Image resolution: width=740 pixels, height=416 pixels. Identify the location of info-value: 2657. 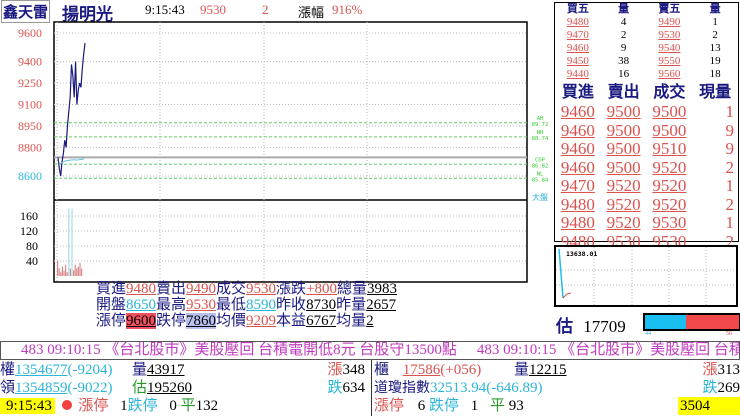
(381, 305).